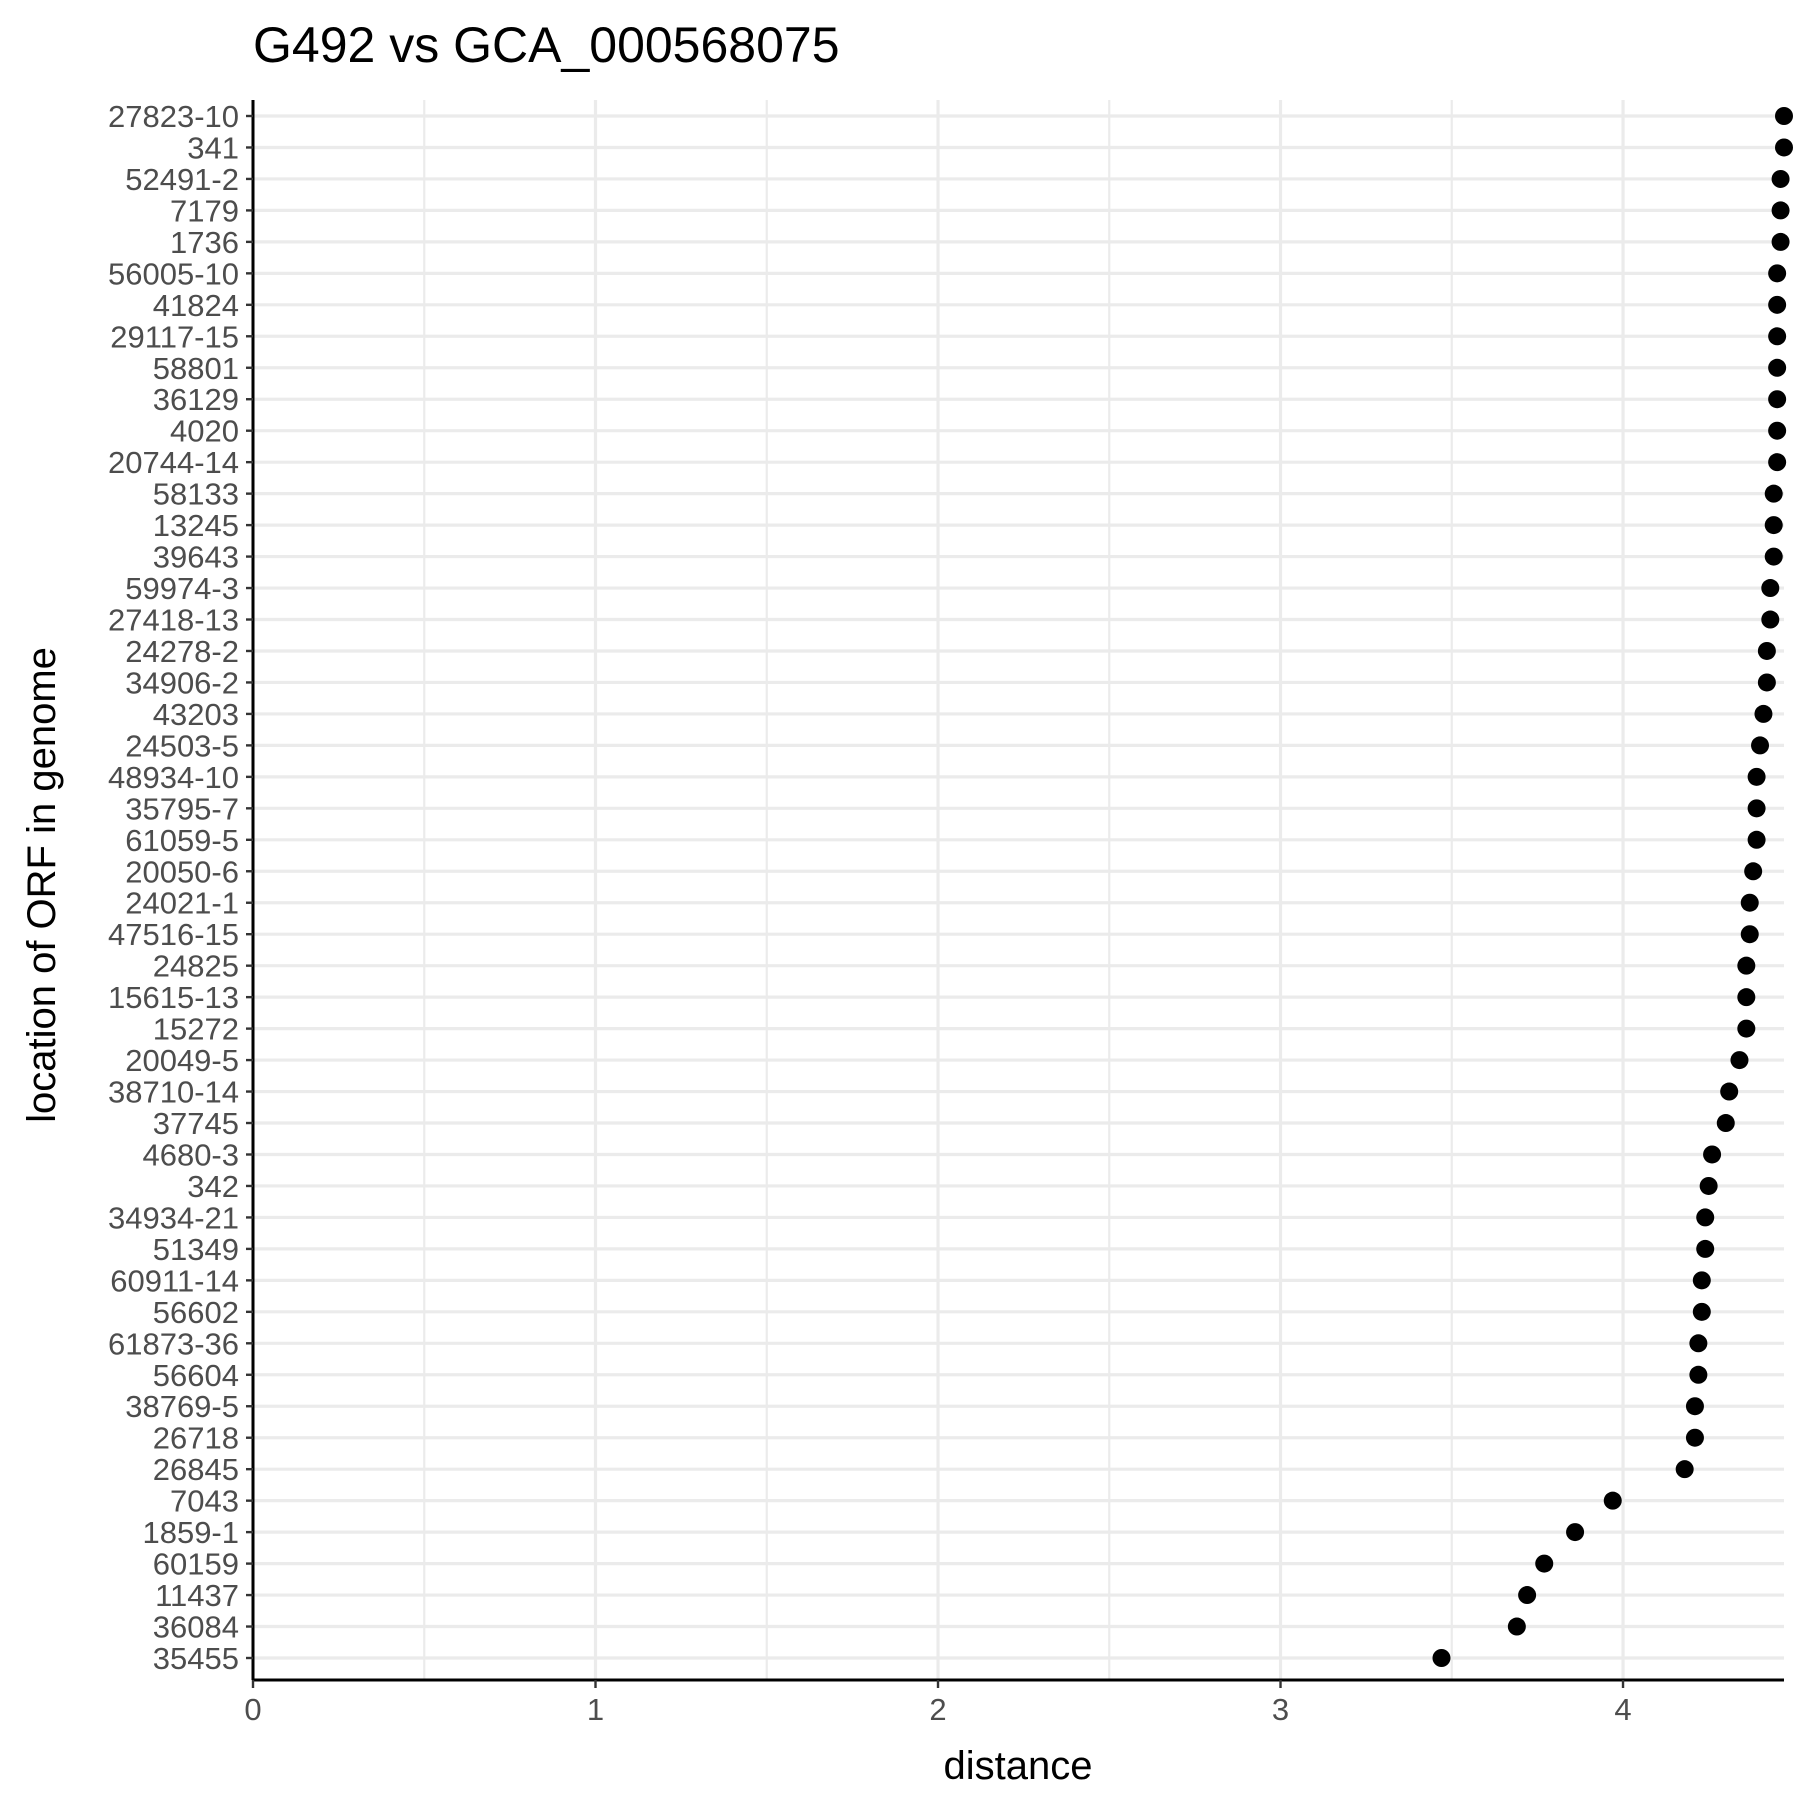 Image resolution: width=1800 pixels, height=1800 pixels. Describe the element at coordinates (182, 808) in the screenshot. I see `y-tick-label: 35795-7` at that location.